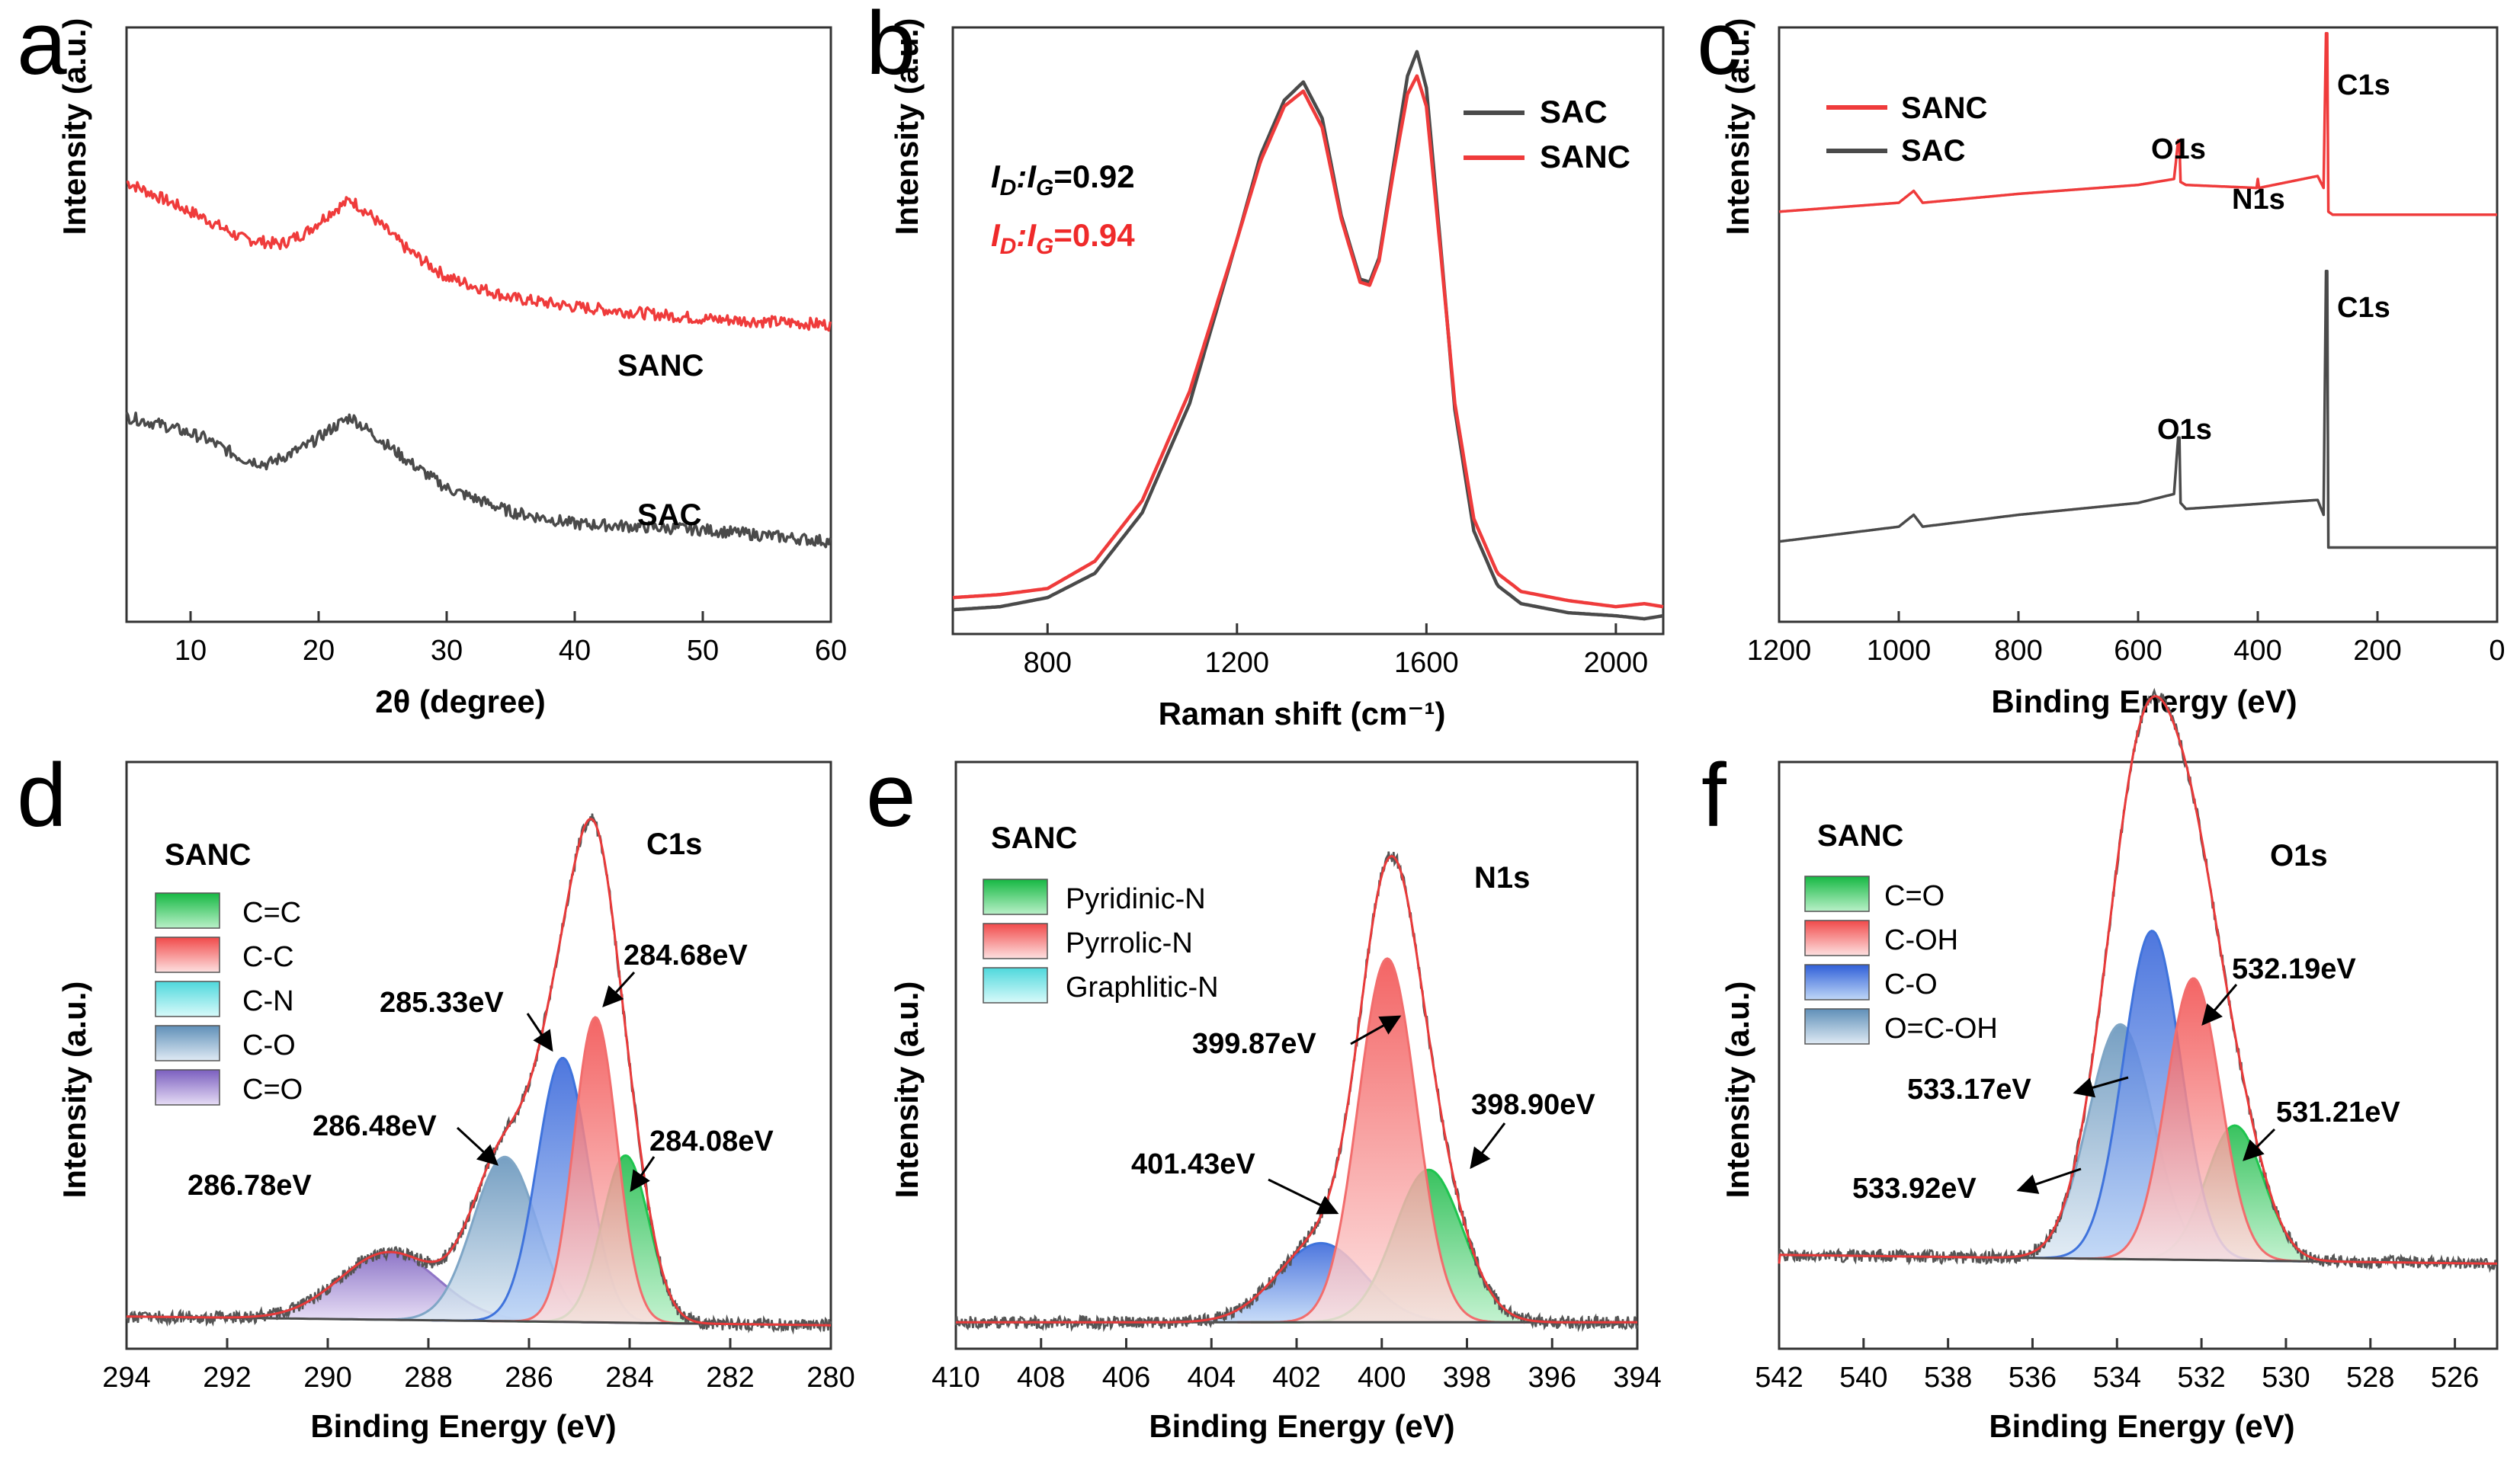 The height and width of the screenshot is (1476, 2520). I want to click on legend-swatch-cn, so click(187, 999).